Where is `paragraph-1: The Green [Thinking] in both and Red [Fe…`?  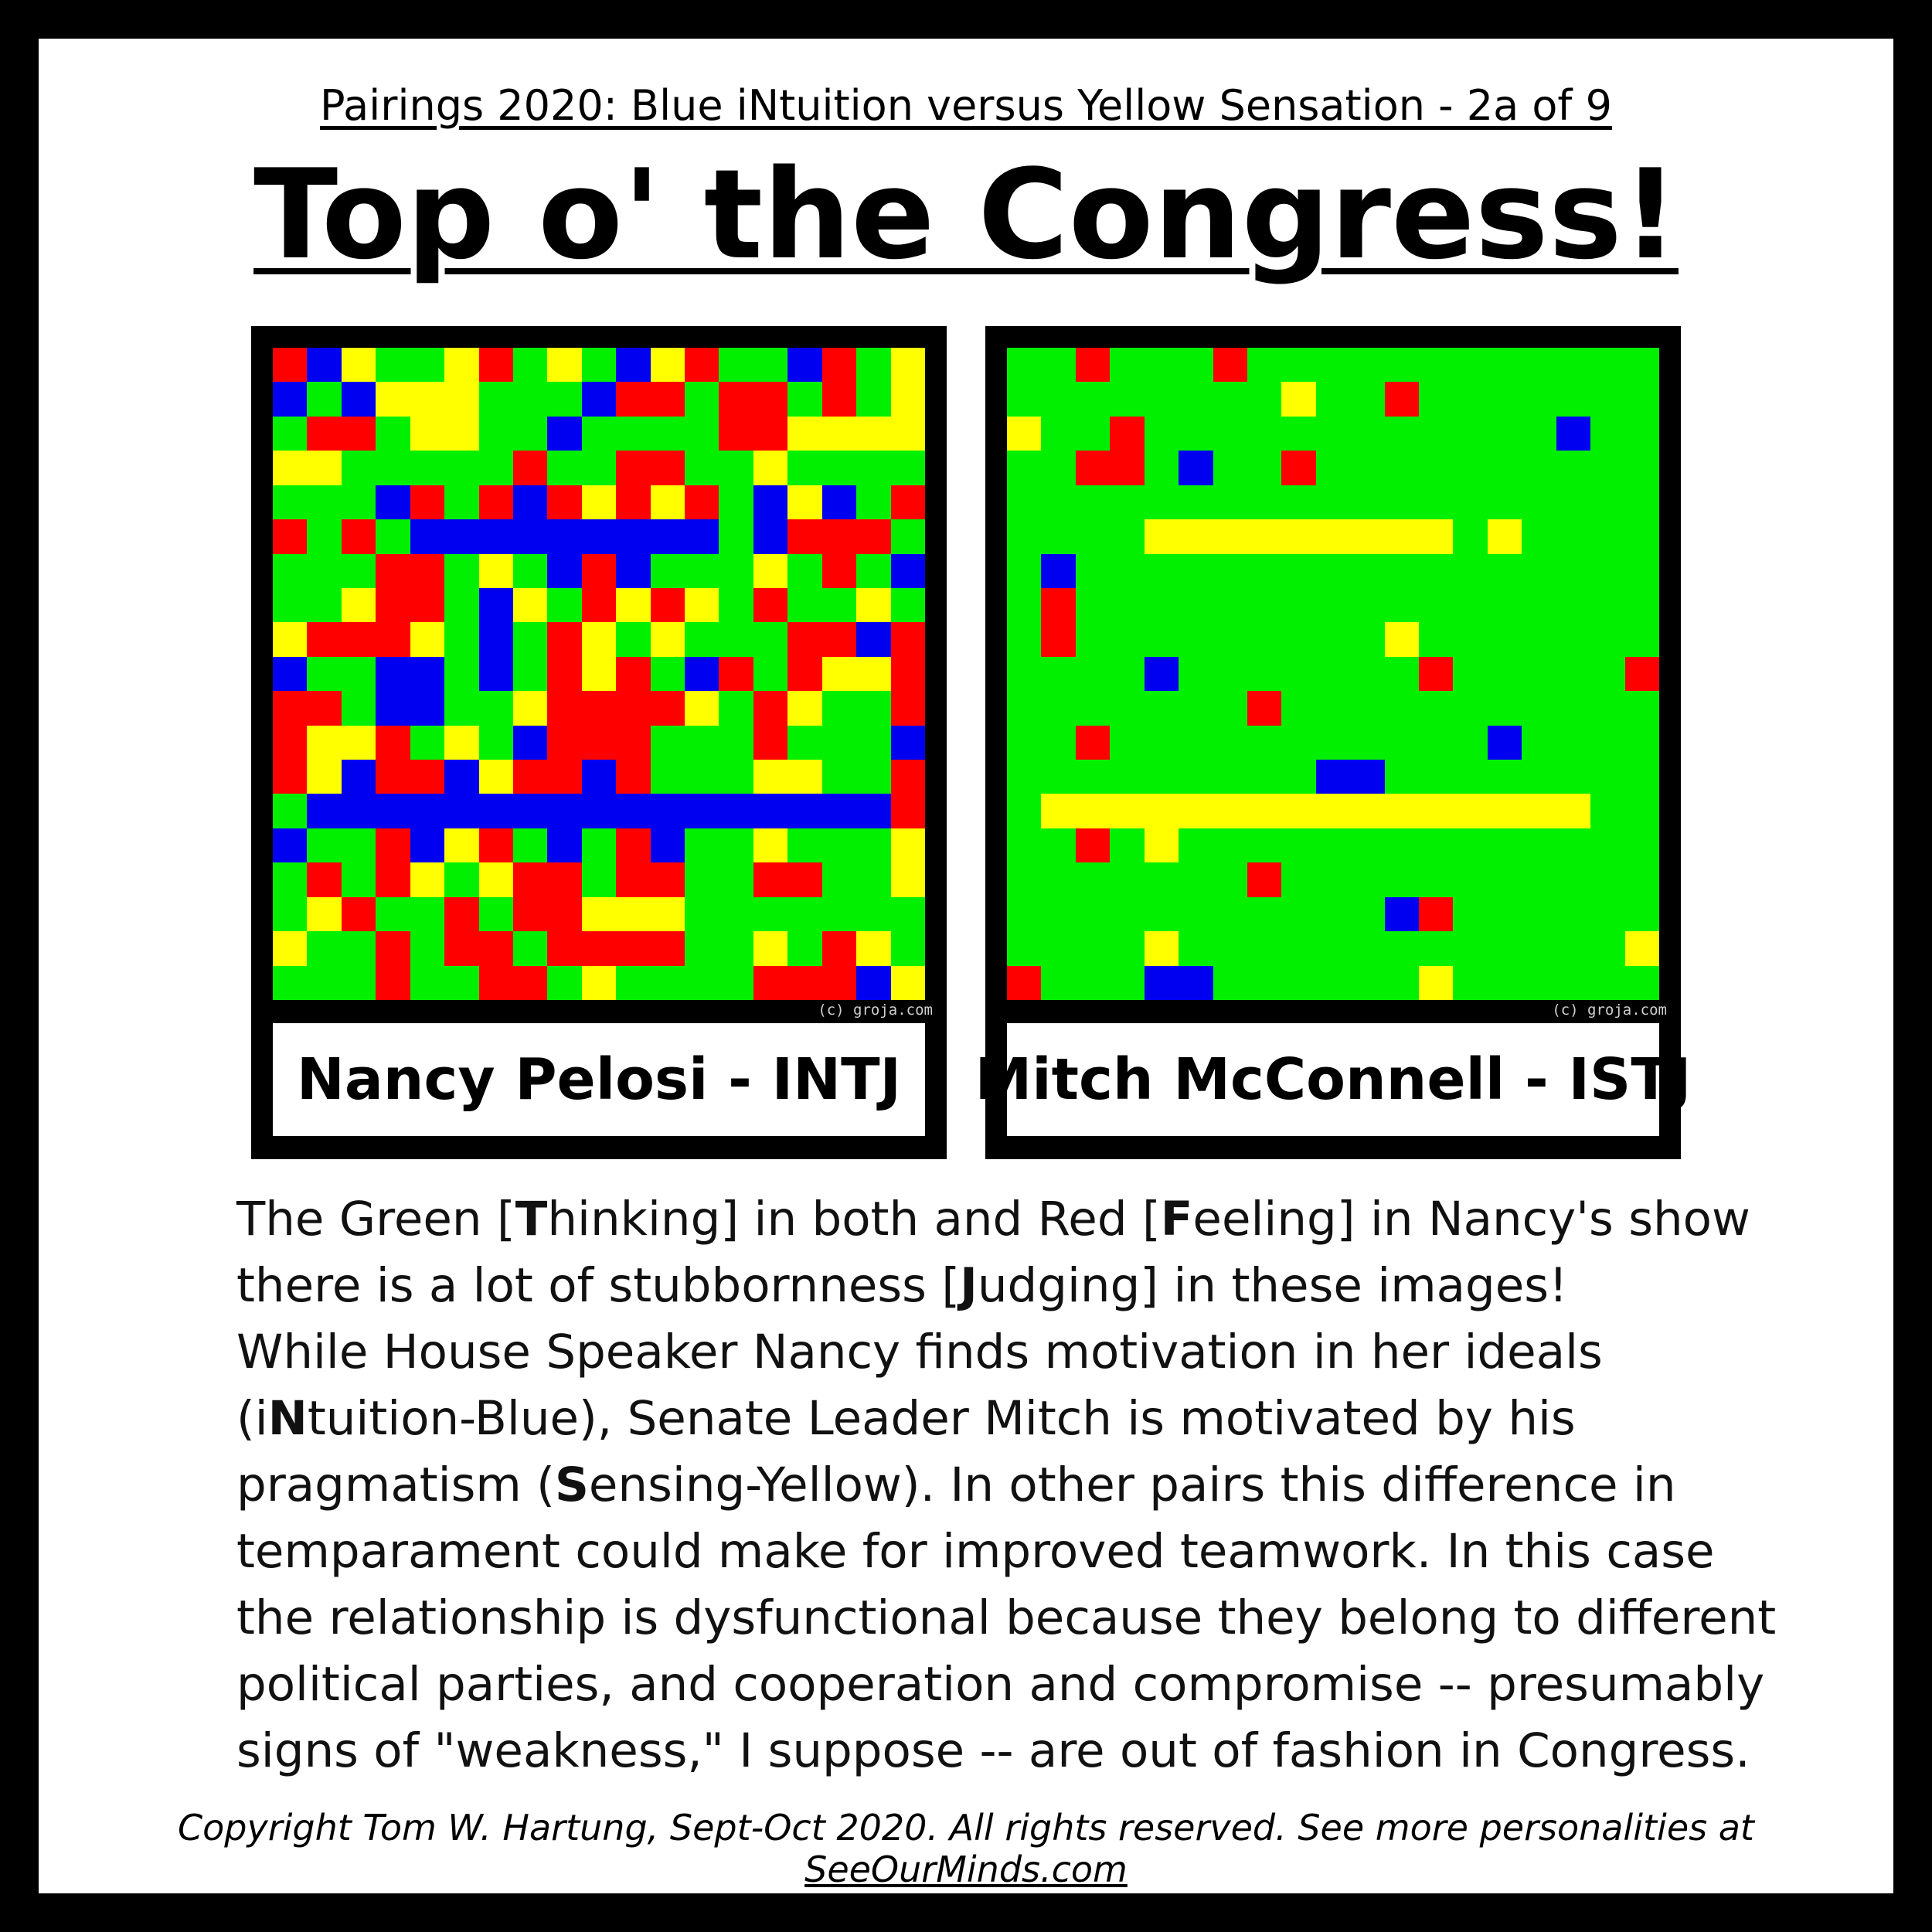 paragraph-1: The Green [Thinking] in both and Red [Fe… is located at coordinates (1009, 1253).